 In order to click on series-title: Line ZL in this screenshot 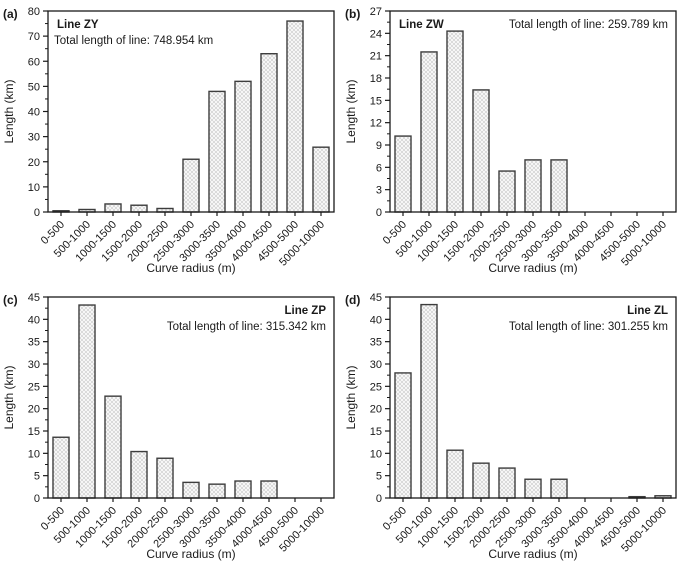, I will do `click(647, 311)`.